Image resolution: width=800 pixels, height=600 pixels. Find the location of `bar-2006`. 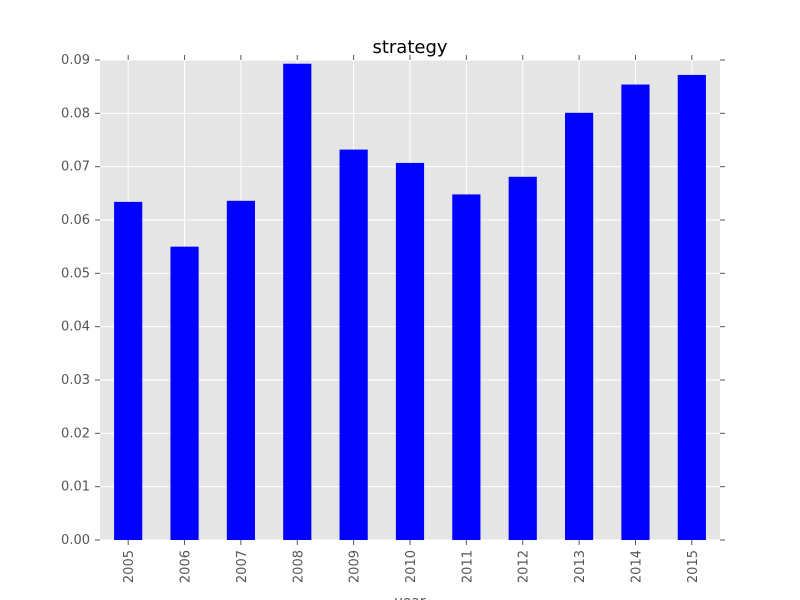

bar-2006 is located at coordinates (184, 393).